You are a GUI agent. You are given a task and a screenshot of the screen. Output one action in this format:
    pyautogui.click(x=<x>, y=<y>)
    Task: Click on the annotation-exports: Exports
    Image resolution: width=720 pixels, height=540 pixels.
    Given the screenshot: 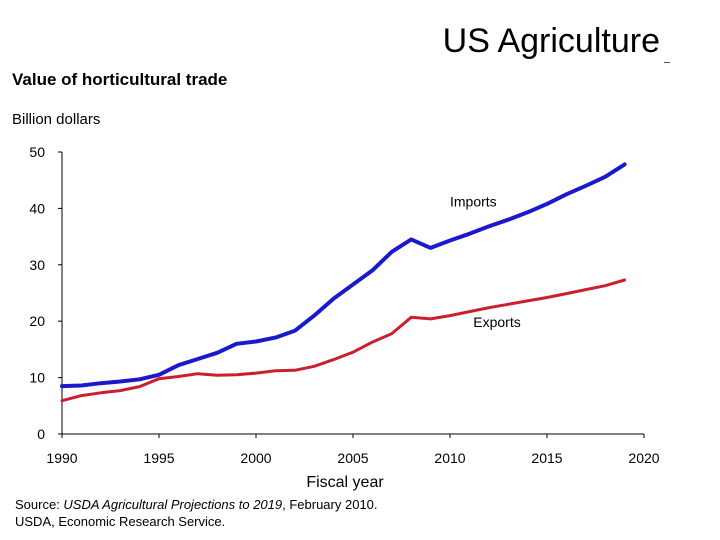 What is the action you would take?
    pyautogui.click(x=496, y=322)
    